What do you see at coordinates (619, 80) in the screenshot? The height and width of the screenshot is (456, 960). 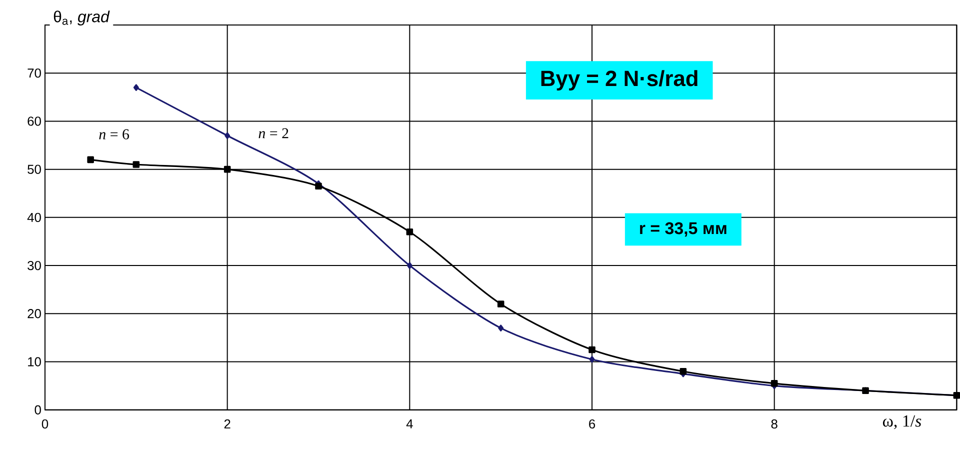 I see `annotation: Byy = 2 N·s/rad` at bounding box center [619, 80].